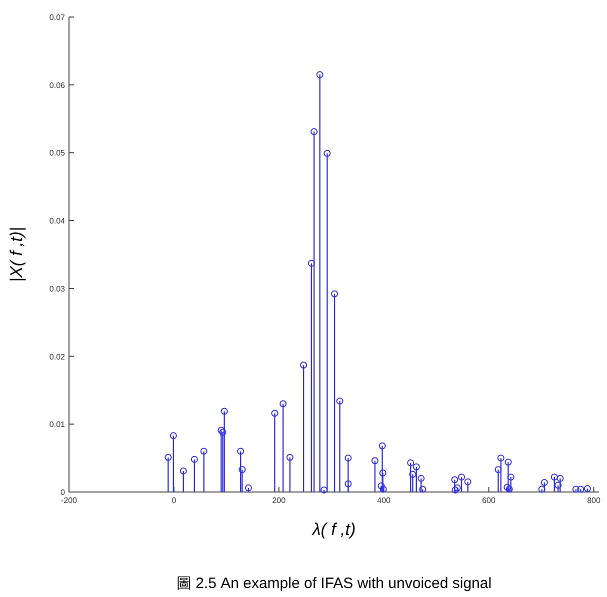  Describe the element at coordinates (489, 500) in the screenshot. I see `x-tick-label: 600` at that location.